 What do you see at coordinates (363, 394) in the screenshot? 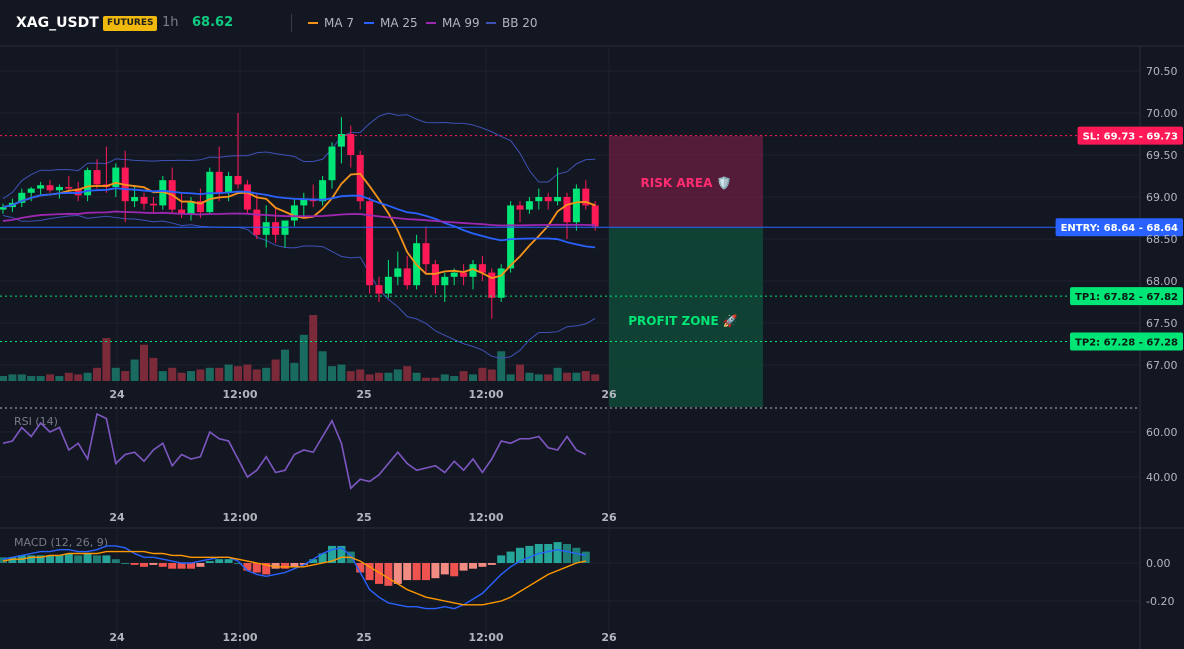
I see `time-tick-main-2: 25` at bounding box center [363, 394].